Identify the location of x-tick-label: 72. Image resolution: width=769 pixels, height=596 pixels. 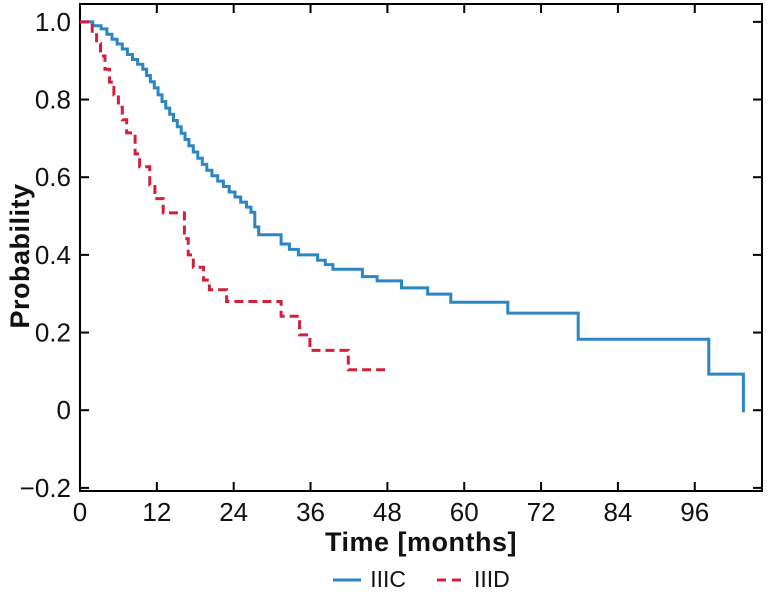
(541, 512).